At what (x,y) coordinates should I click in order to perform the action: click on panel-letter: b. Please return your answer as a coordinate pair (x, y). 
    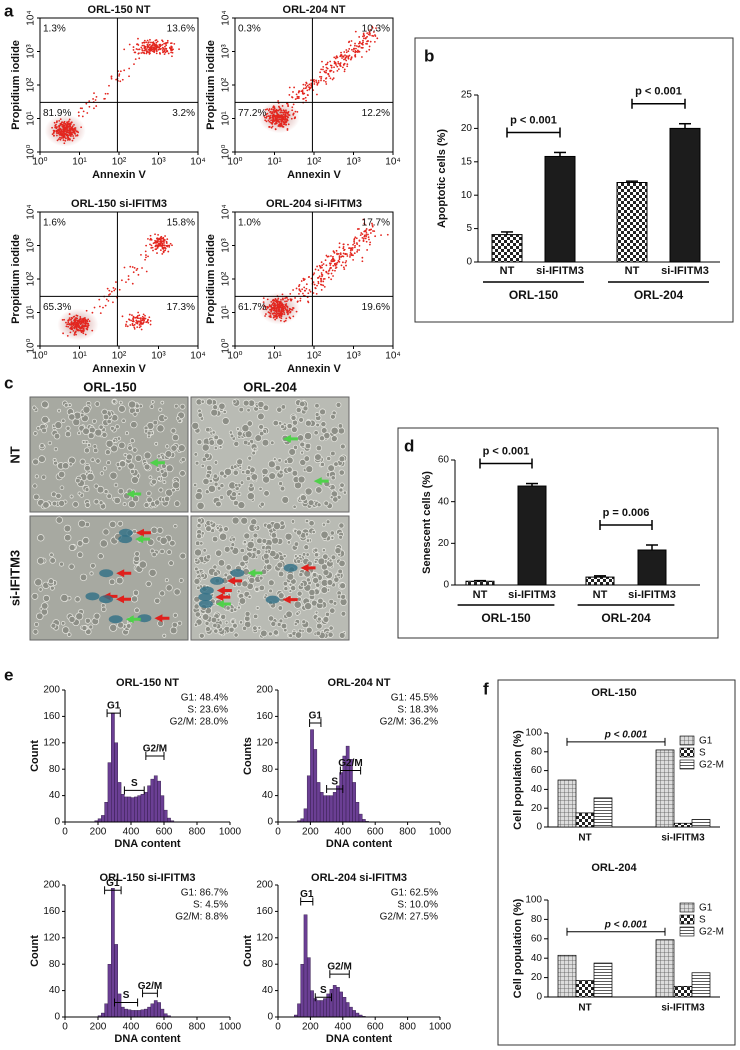
    Looking at the image, I should click on (429, 55).